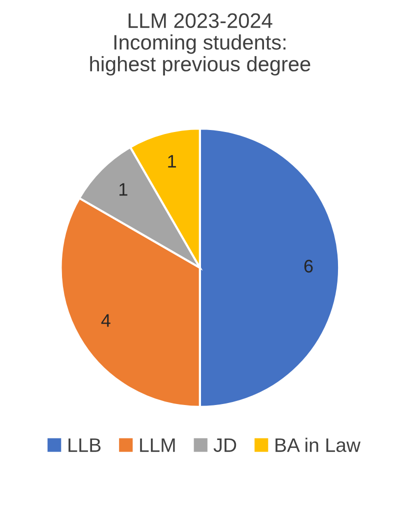 The height and width of the screenshot is (509, 408). I want to click on legend-label: LLB, so click(84, 445).